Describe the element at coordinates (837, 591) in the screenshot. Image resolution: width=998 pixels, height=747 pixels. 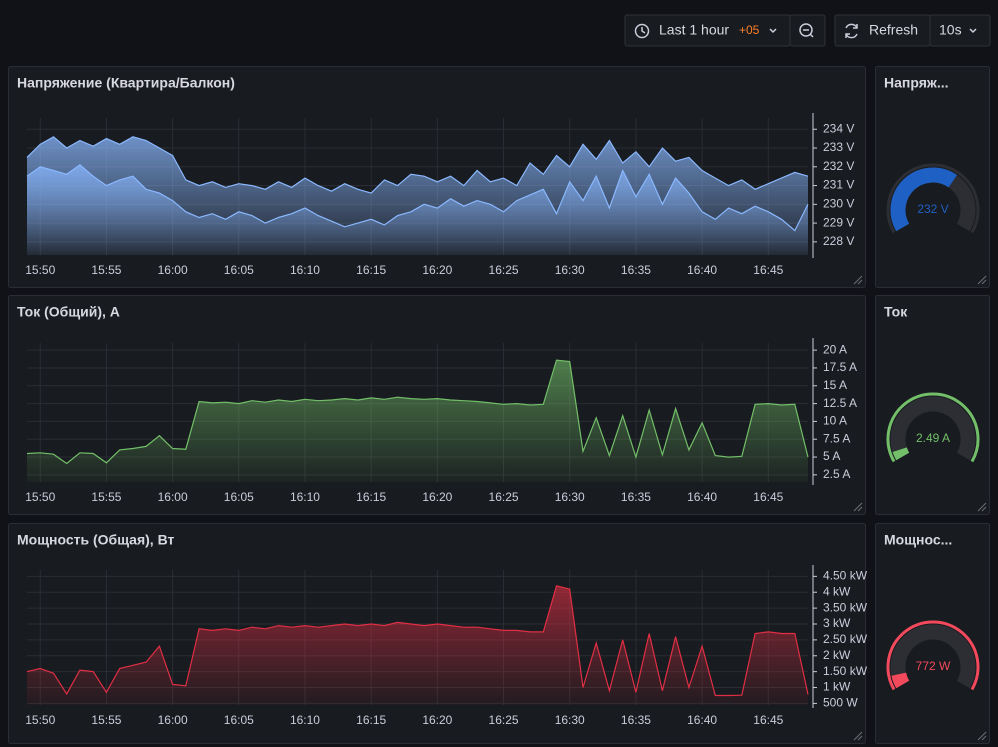
I see `y-tick-label: 4 kW` at that location.